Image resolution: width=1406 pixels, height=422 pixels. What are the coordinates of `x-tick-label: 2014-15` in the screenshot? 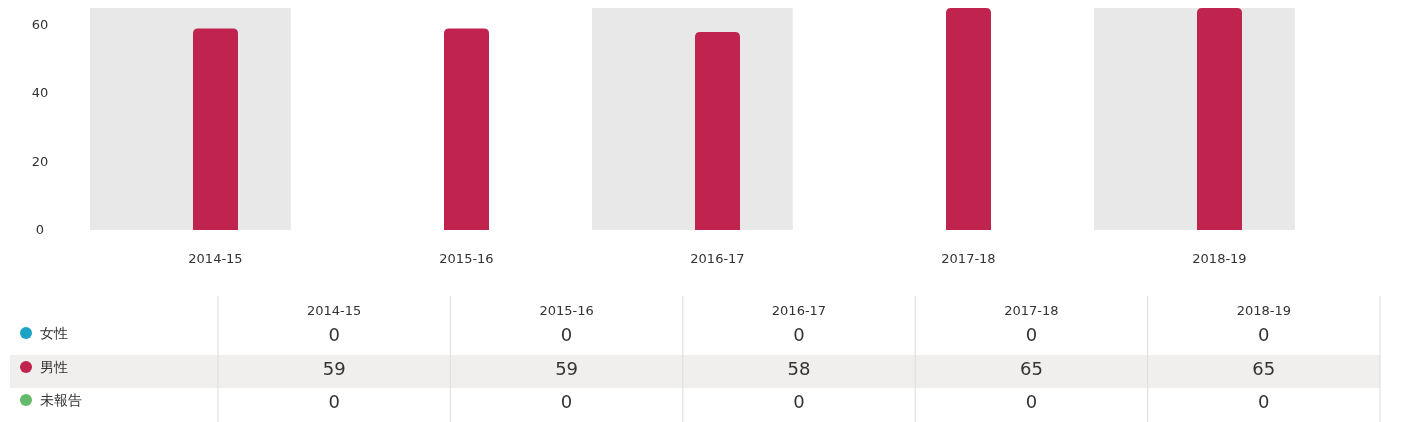 It's located at (215, 258).